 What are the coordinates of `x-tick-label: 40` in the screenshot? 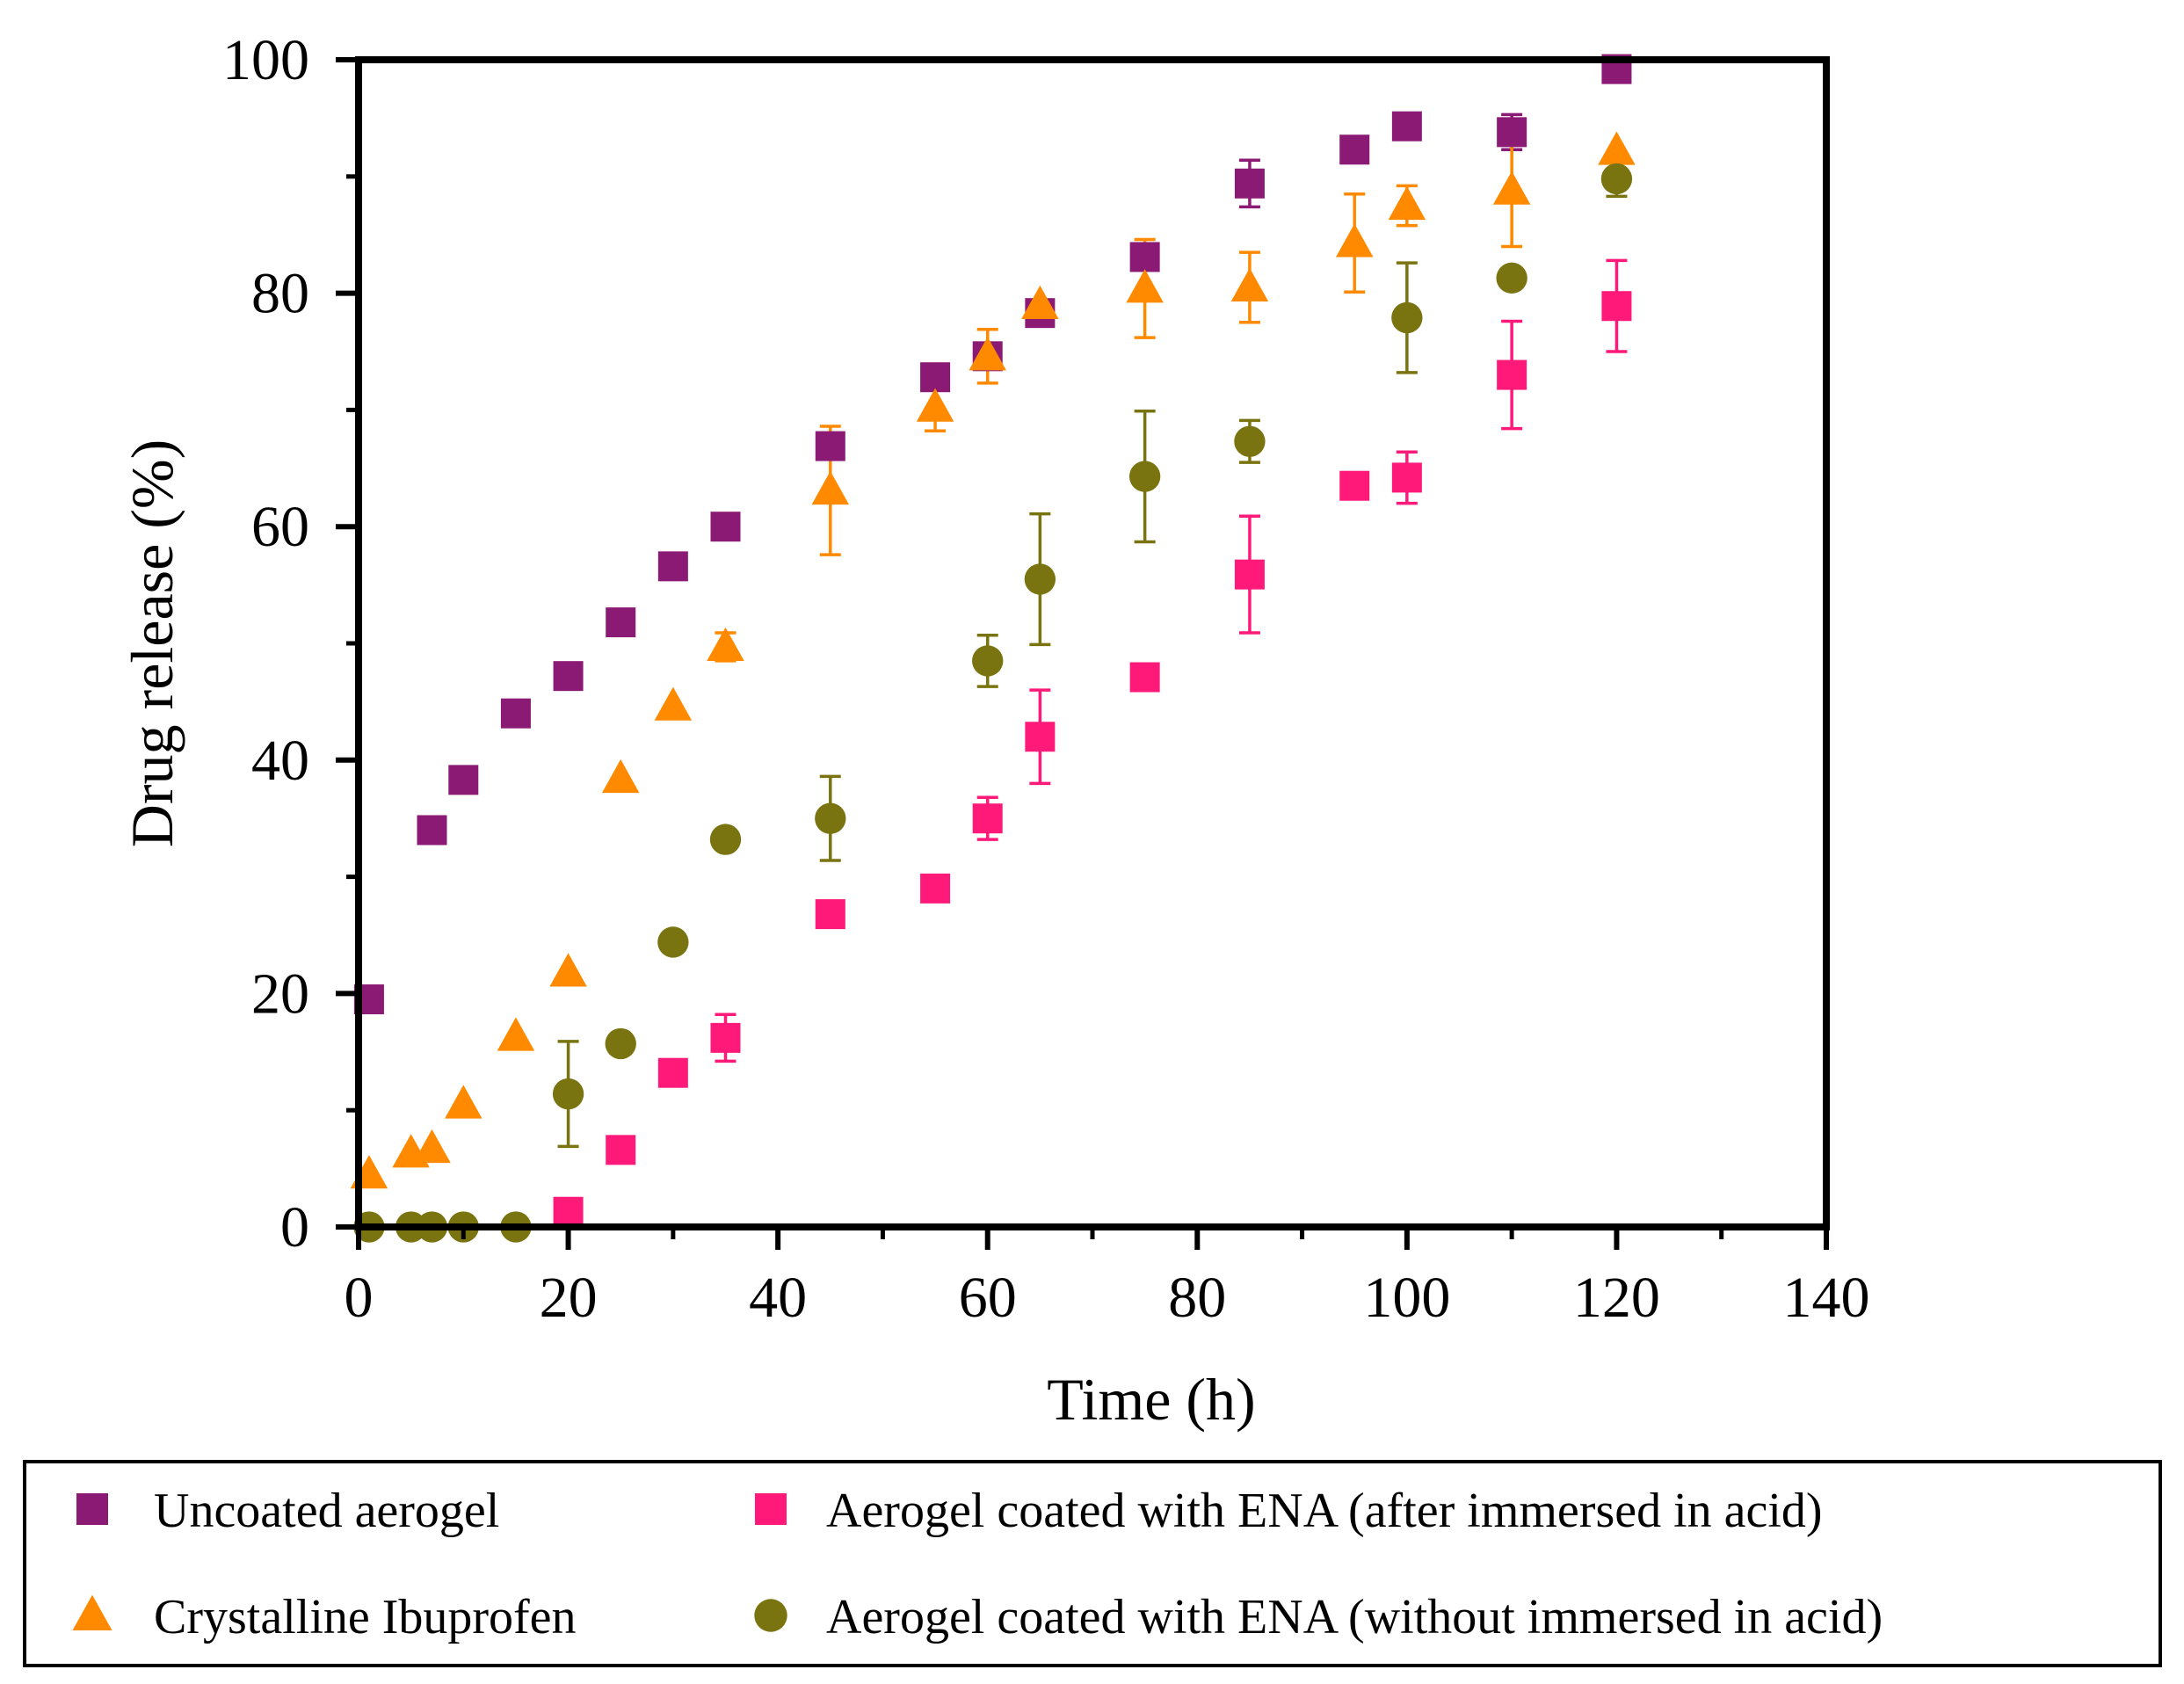 It's located at (778, 1298).